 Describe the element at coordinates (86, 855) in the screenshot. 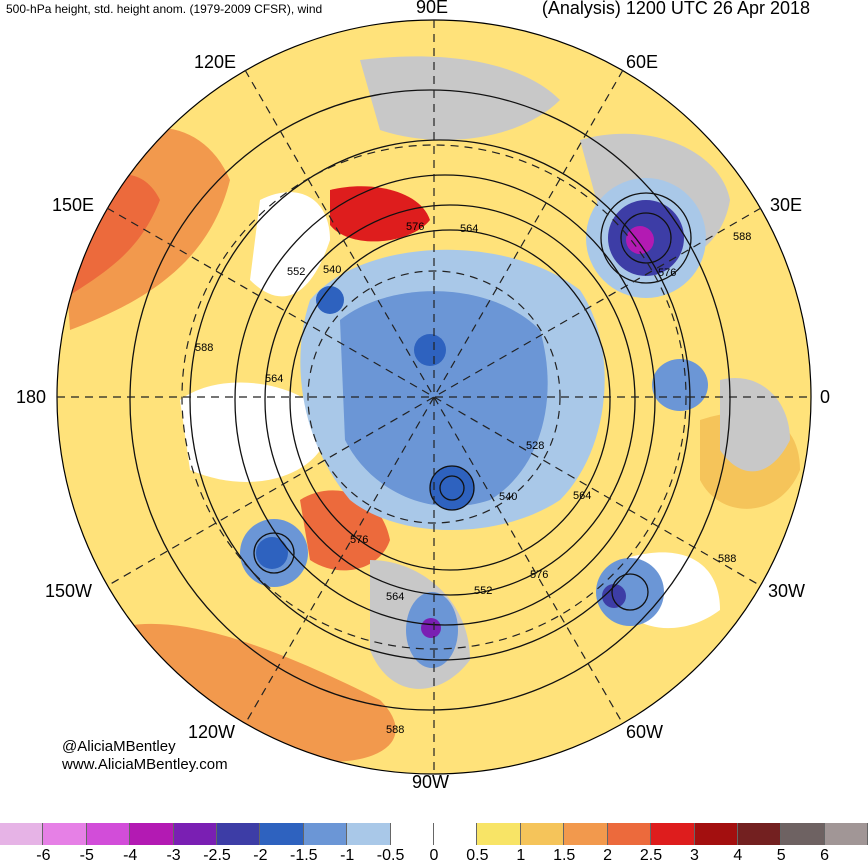

I see `colorbar-label: -5` at that location.